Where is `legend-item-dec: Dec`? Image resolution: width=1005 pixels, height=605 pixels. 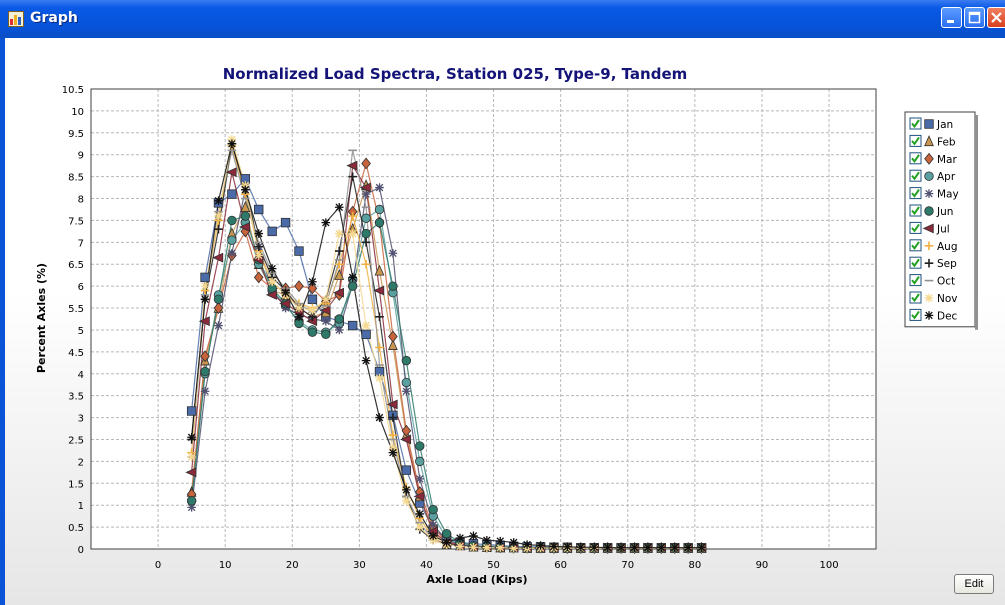
legend-item-dec: Dec is located at coordinates (933, 315).